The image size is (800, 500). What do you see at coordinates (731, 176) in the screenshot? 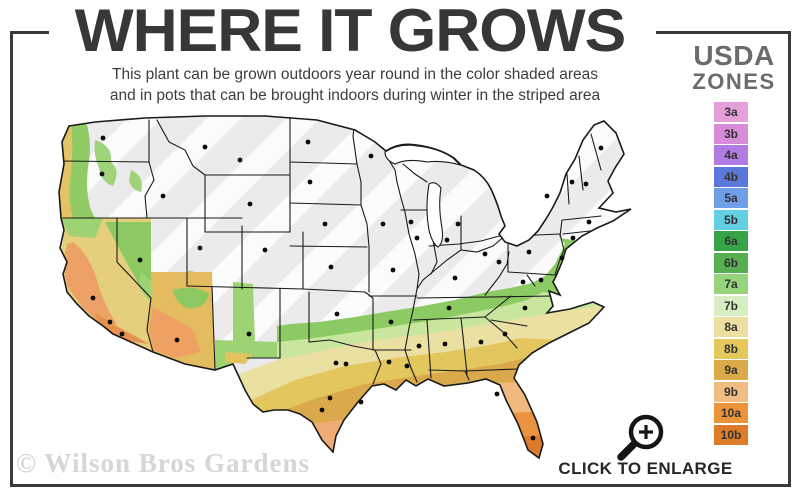
I see `zone-chip-4b: 4b` at bounding box center [731, 176].